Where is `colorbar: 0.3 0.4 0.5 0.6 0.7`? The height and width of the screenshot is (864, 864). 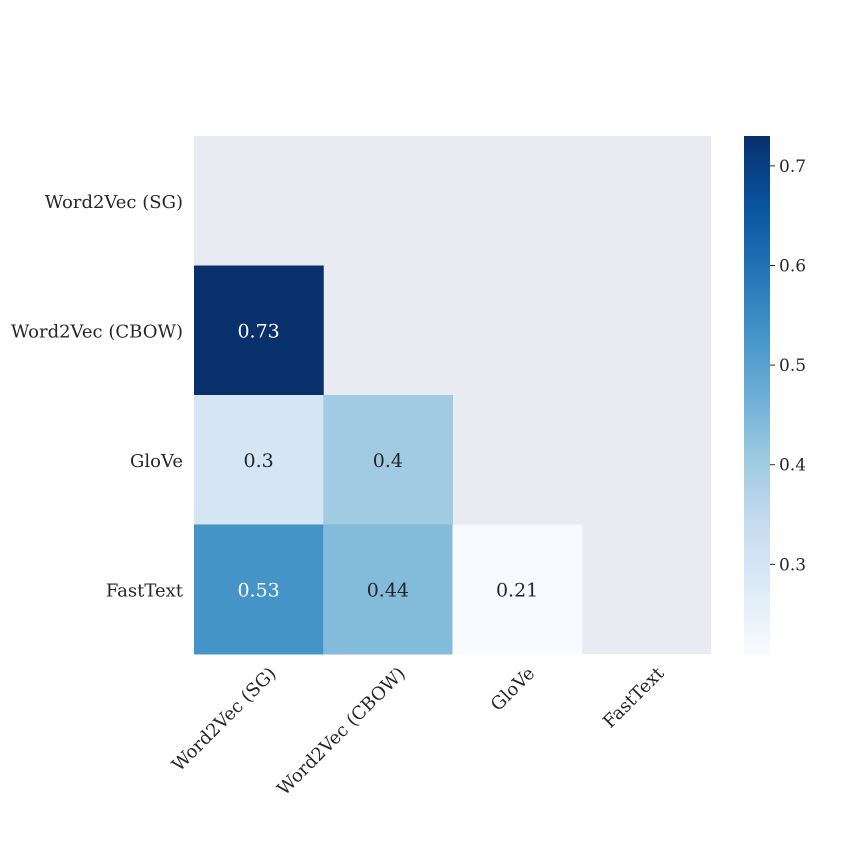 colorbar: 0.3 0.4 0.5 0.6 0.7 is located at coordinates (775, 395).